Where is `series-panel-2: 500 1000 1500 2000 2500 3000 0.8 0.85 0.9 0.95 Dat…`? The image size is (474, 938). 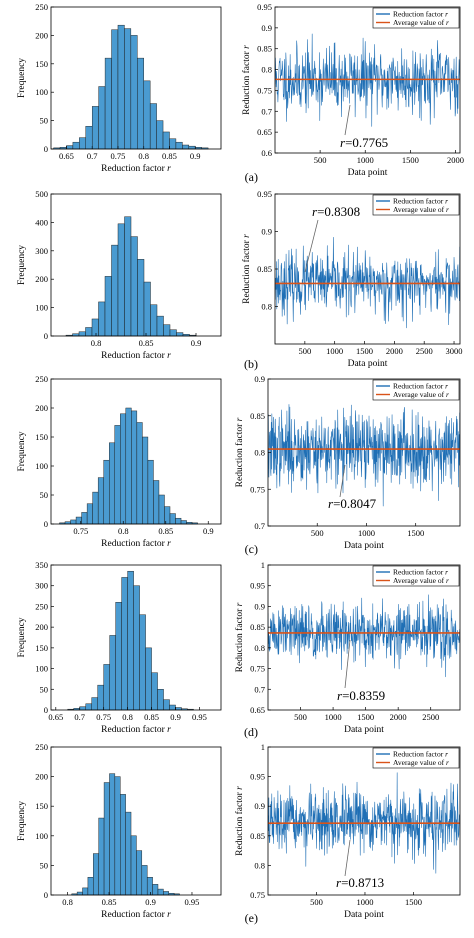 series-panel-2: 500 1000 1500 2000 2500 3000 0.8 0.85 0.9 0.95 Dat… is located at coordinates (352, 279).